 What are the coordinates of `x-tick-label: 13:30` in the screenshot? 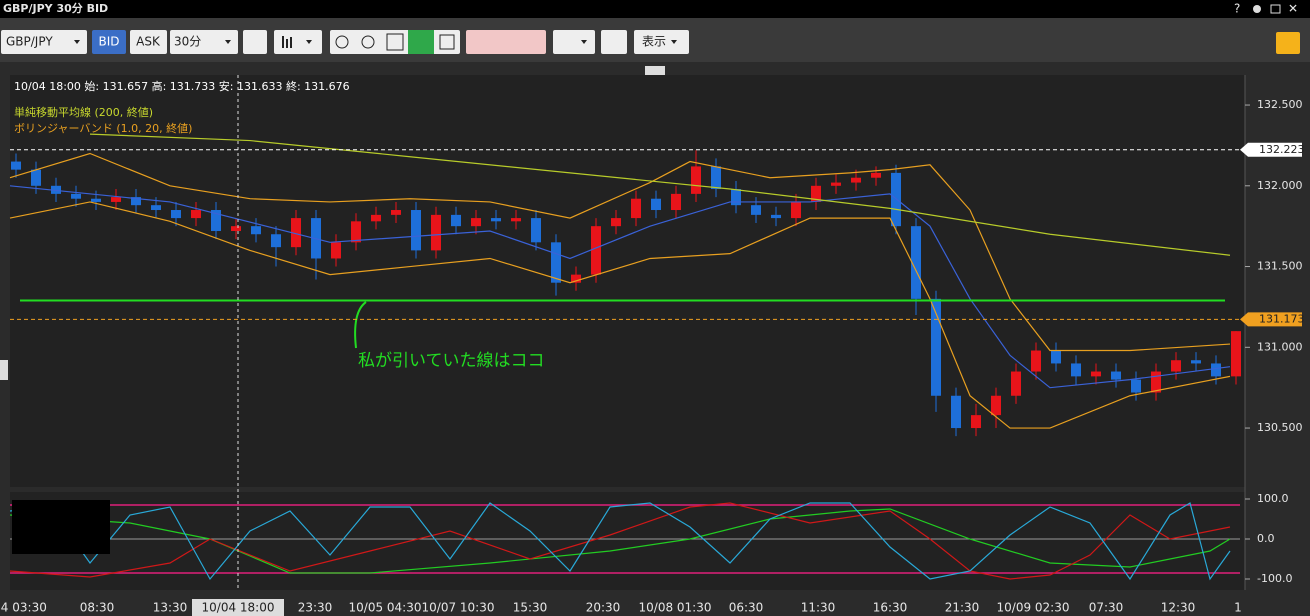 It's located at (170, 608).